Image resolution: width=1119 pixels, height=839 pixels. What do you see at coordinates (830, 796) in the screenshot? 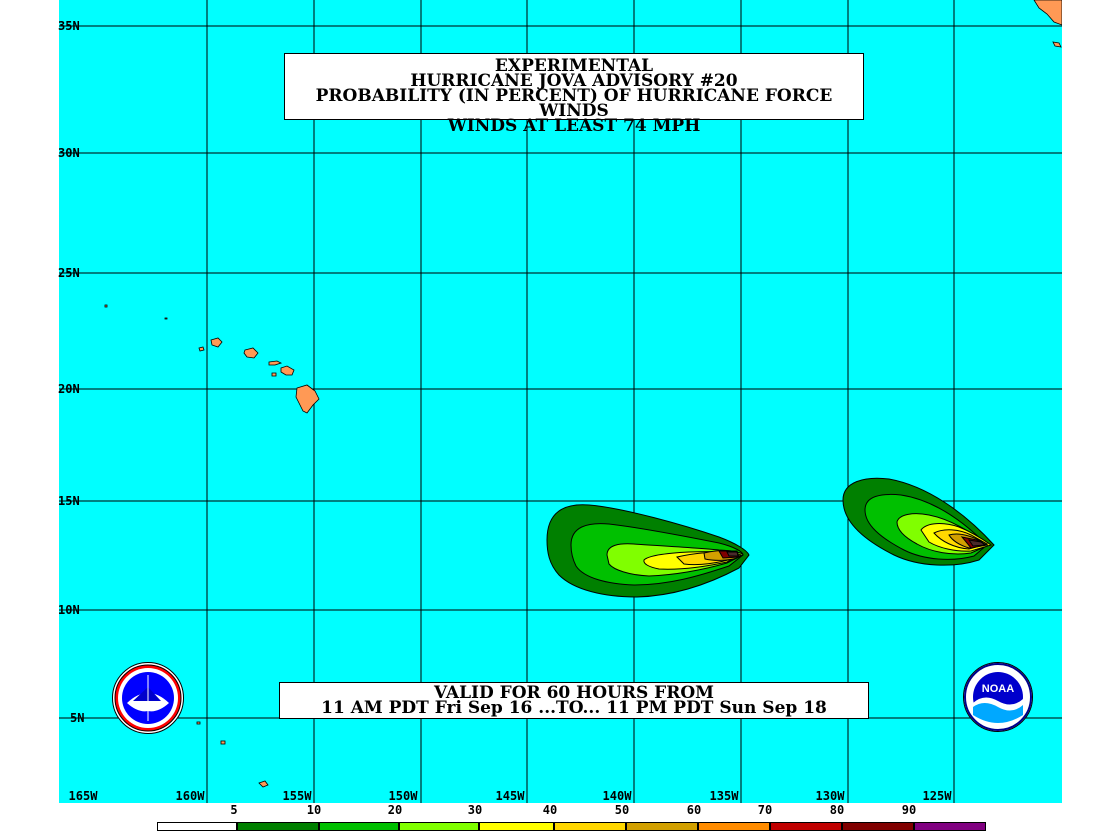
I see `lon-label-130w: 130W` at bounding box center [830, 796].